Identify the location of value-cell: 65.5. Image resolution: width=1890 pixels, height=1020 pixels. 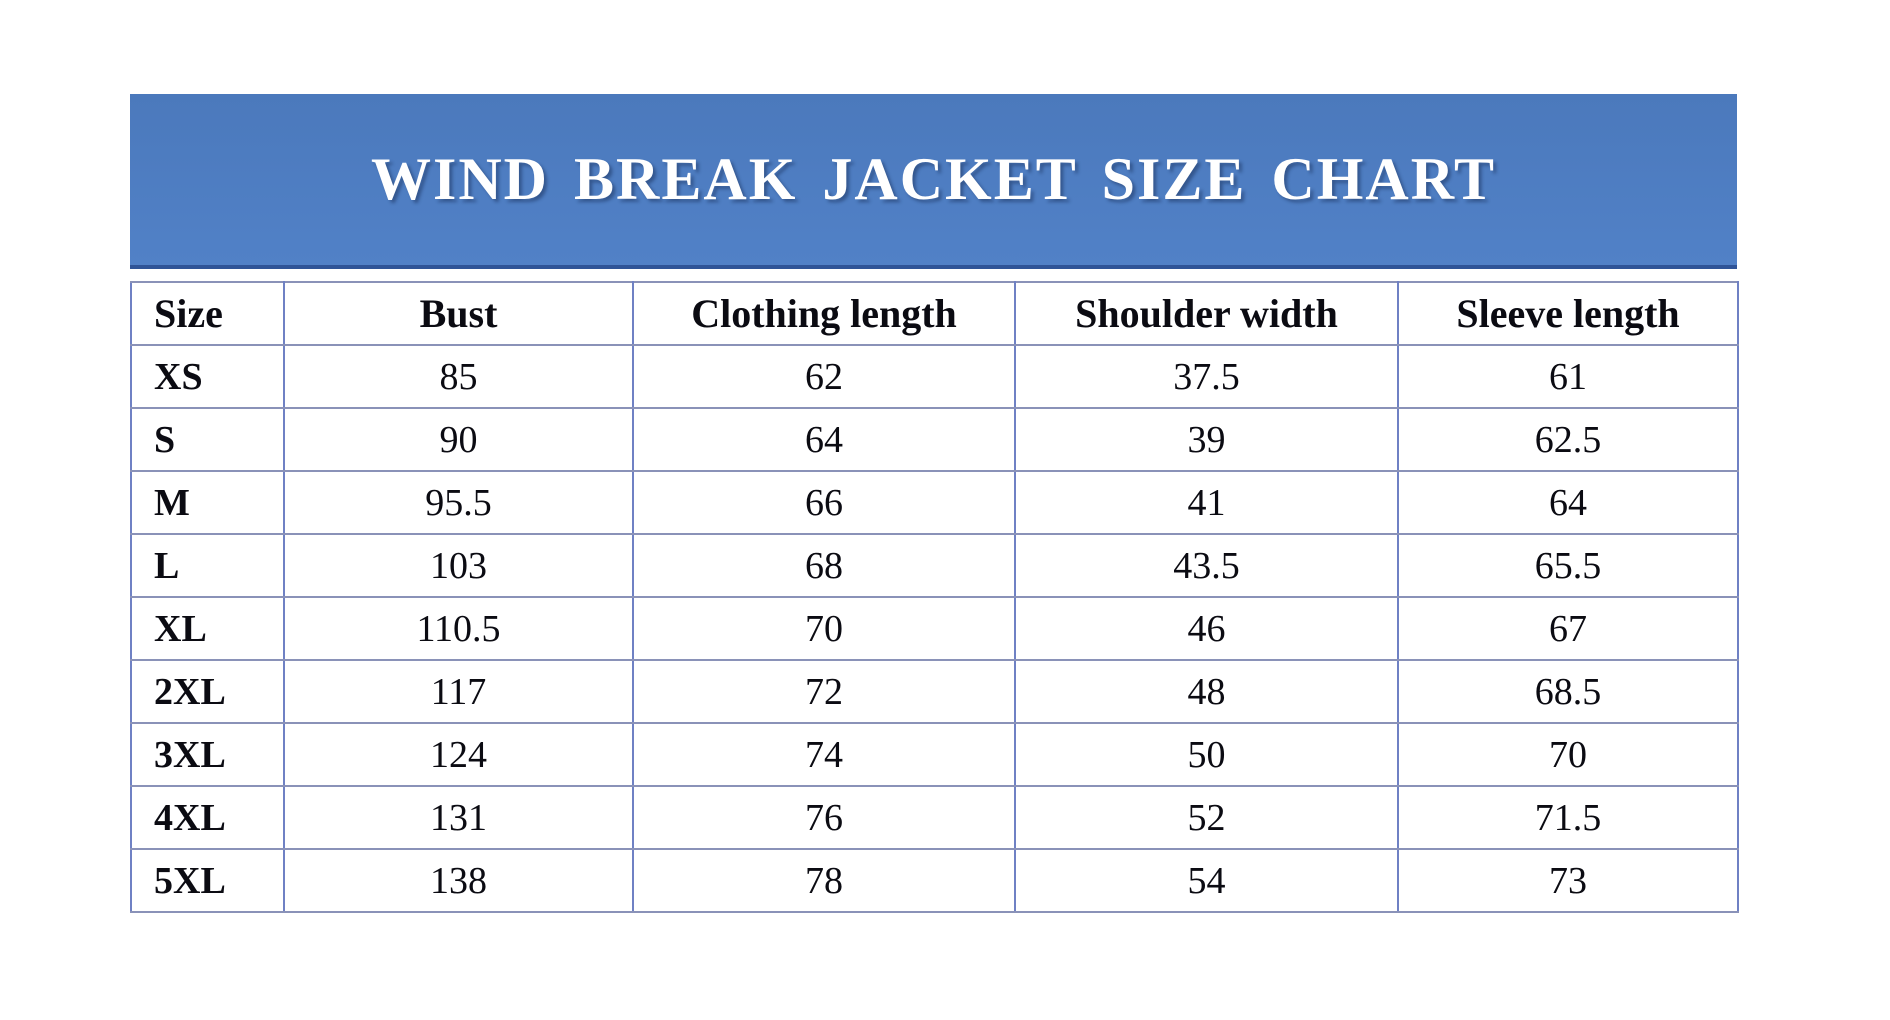
(1568, 565).